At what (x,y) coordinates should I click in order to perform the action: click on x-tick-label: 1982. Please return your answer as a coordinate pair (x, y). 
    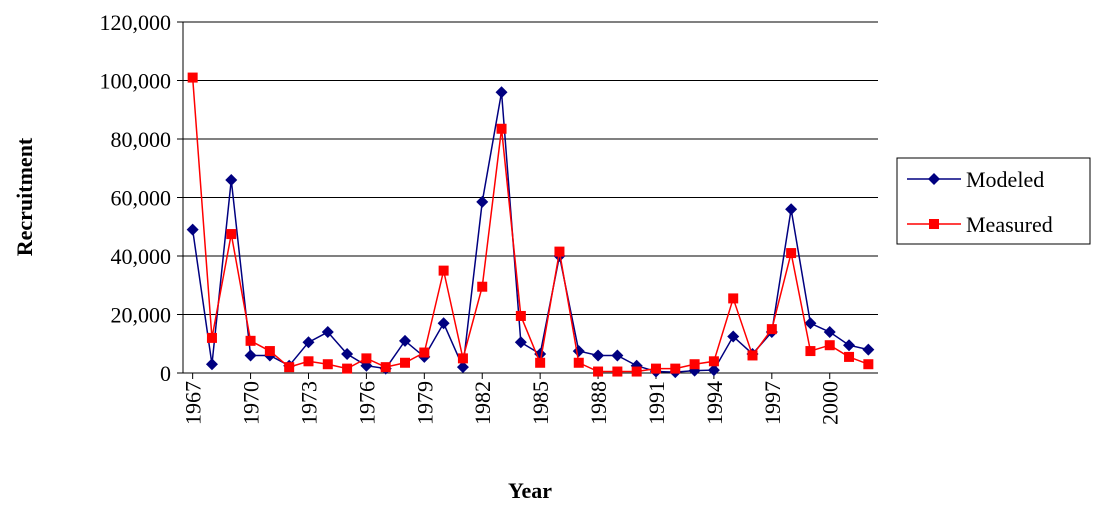
    Looking at the image, I should click on (482, 403).